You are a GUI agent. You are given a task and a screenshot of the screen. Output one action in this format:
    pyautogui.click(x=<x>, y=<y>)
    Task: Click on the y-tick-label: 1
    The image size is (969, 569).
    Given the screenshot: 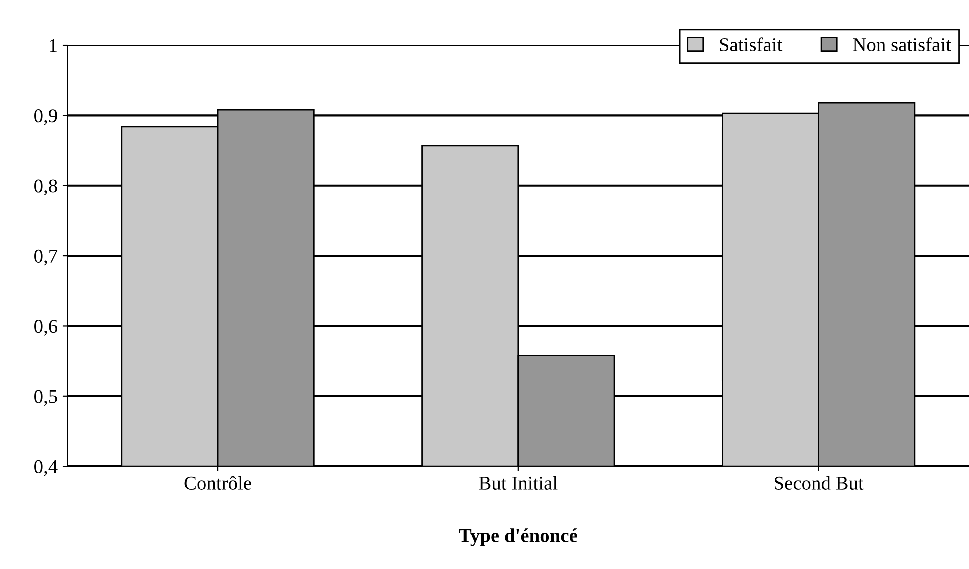 What is the action you would take?
    pyautogui.click(x=53, y=45)
    